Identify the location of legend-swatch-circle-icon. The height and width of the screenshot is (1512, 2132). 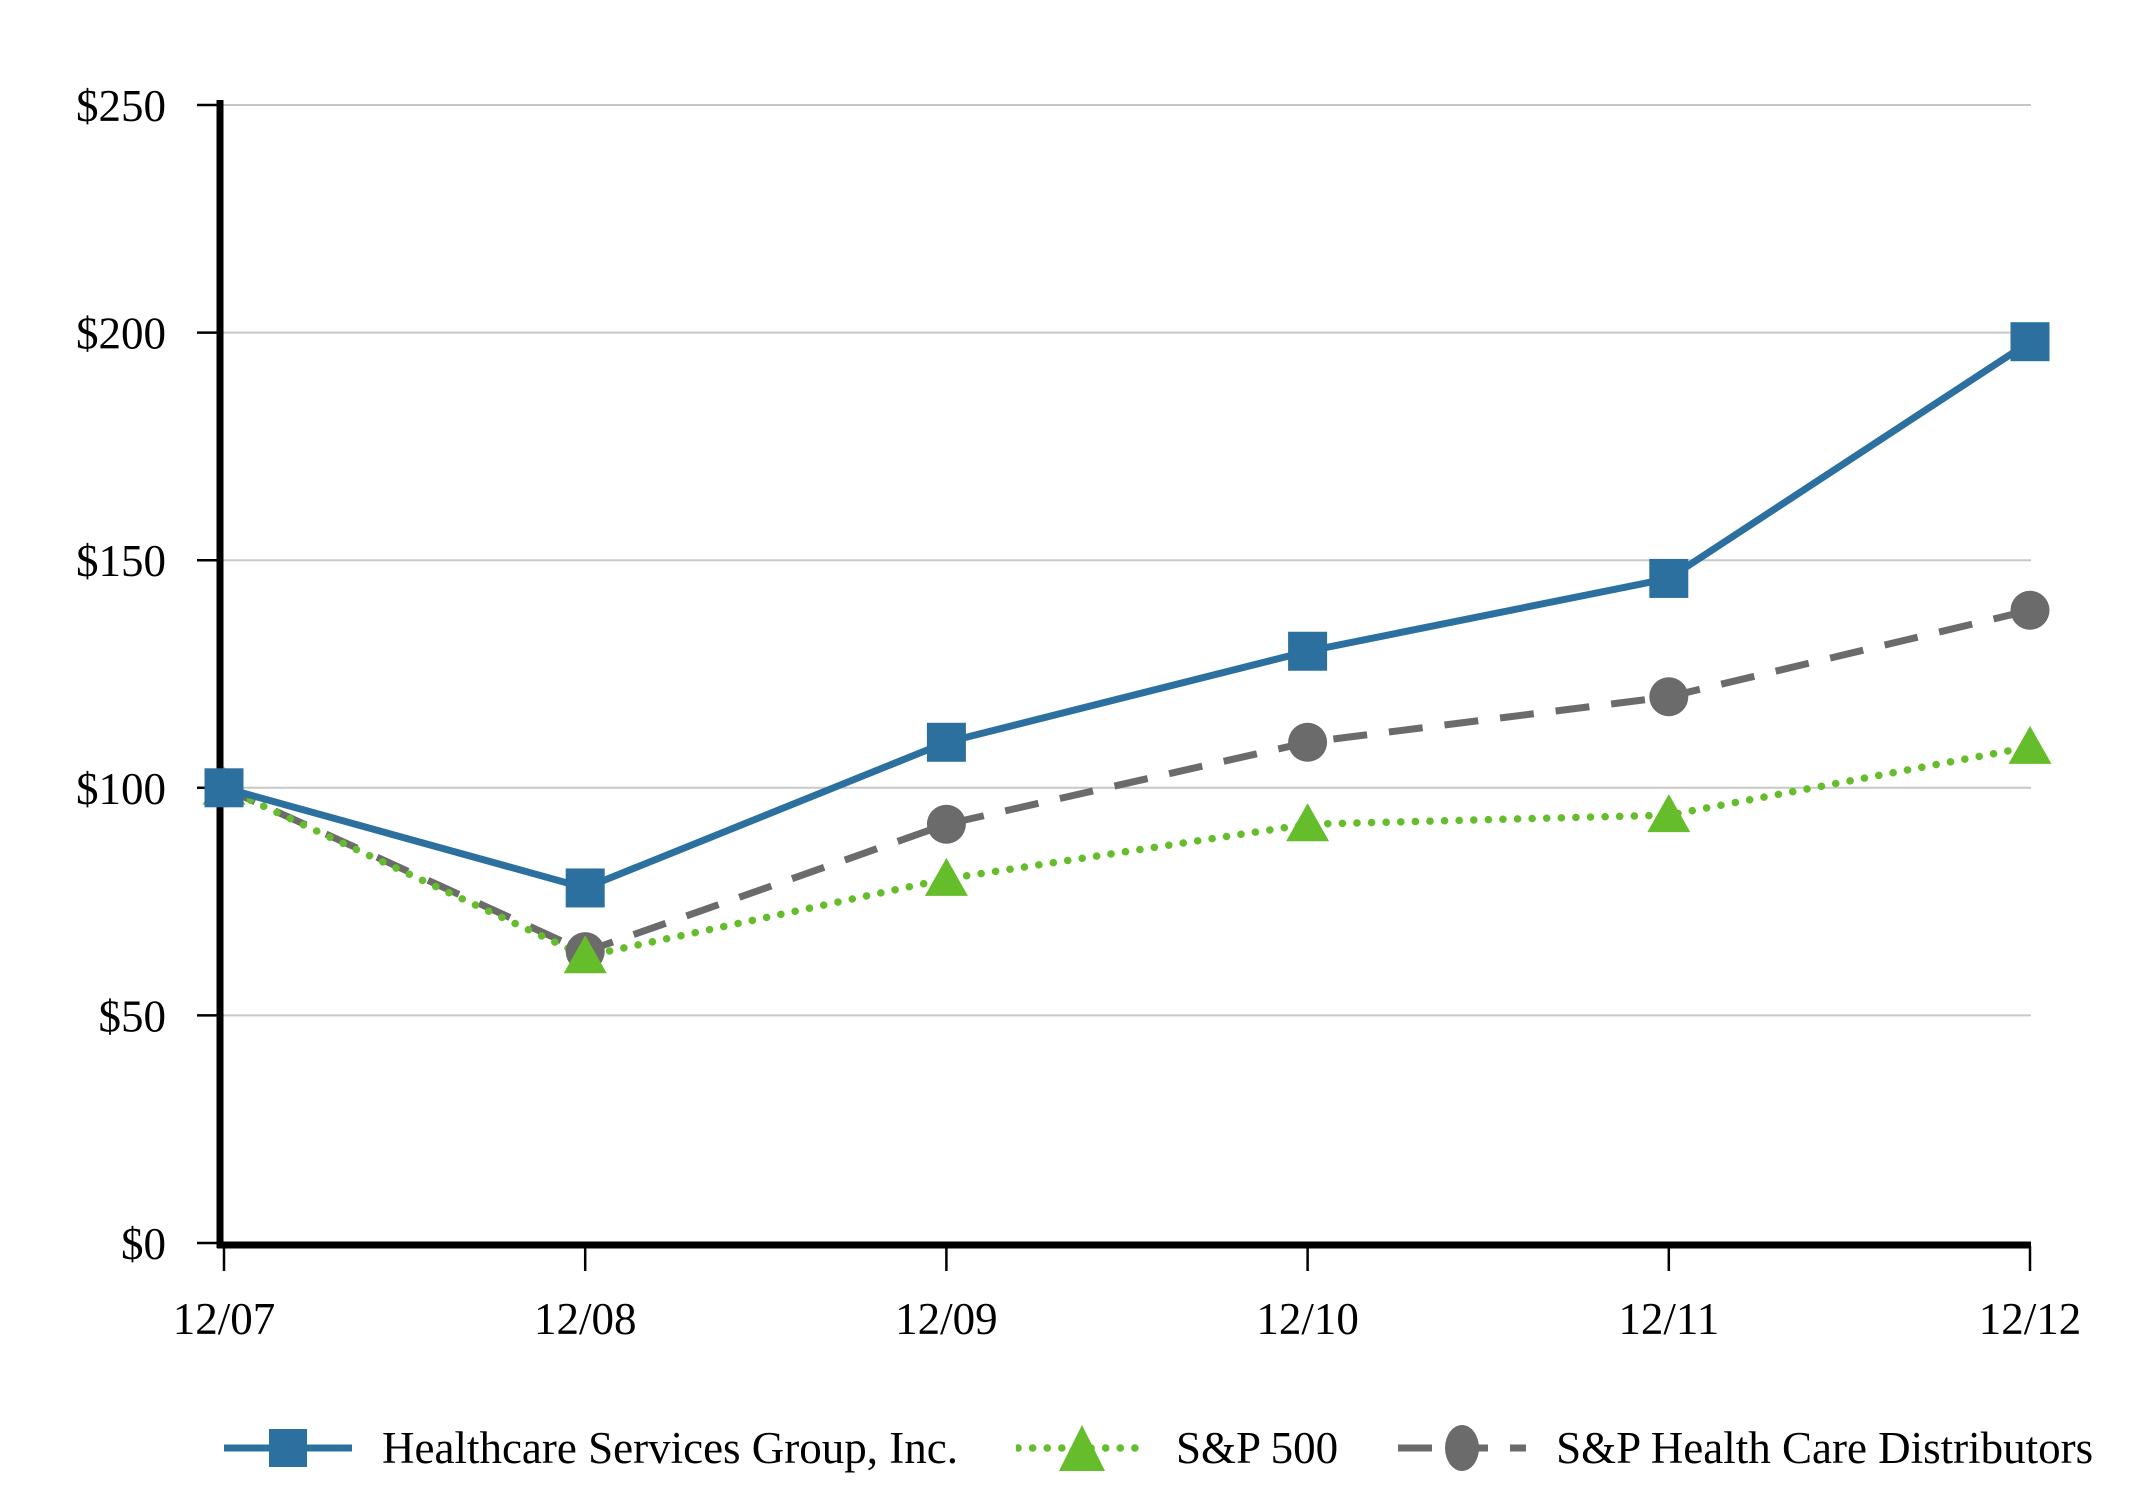
(1462, 1448).